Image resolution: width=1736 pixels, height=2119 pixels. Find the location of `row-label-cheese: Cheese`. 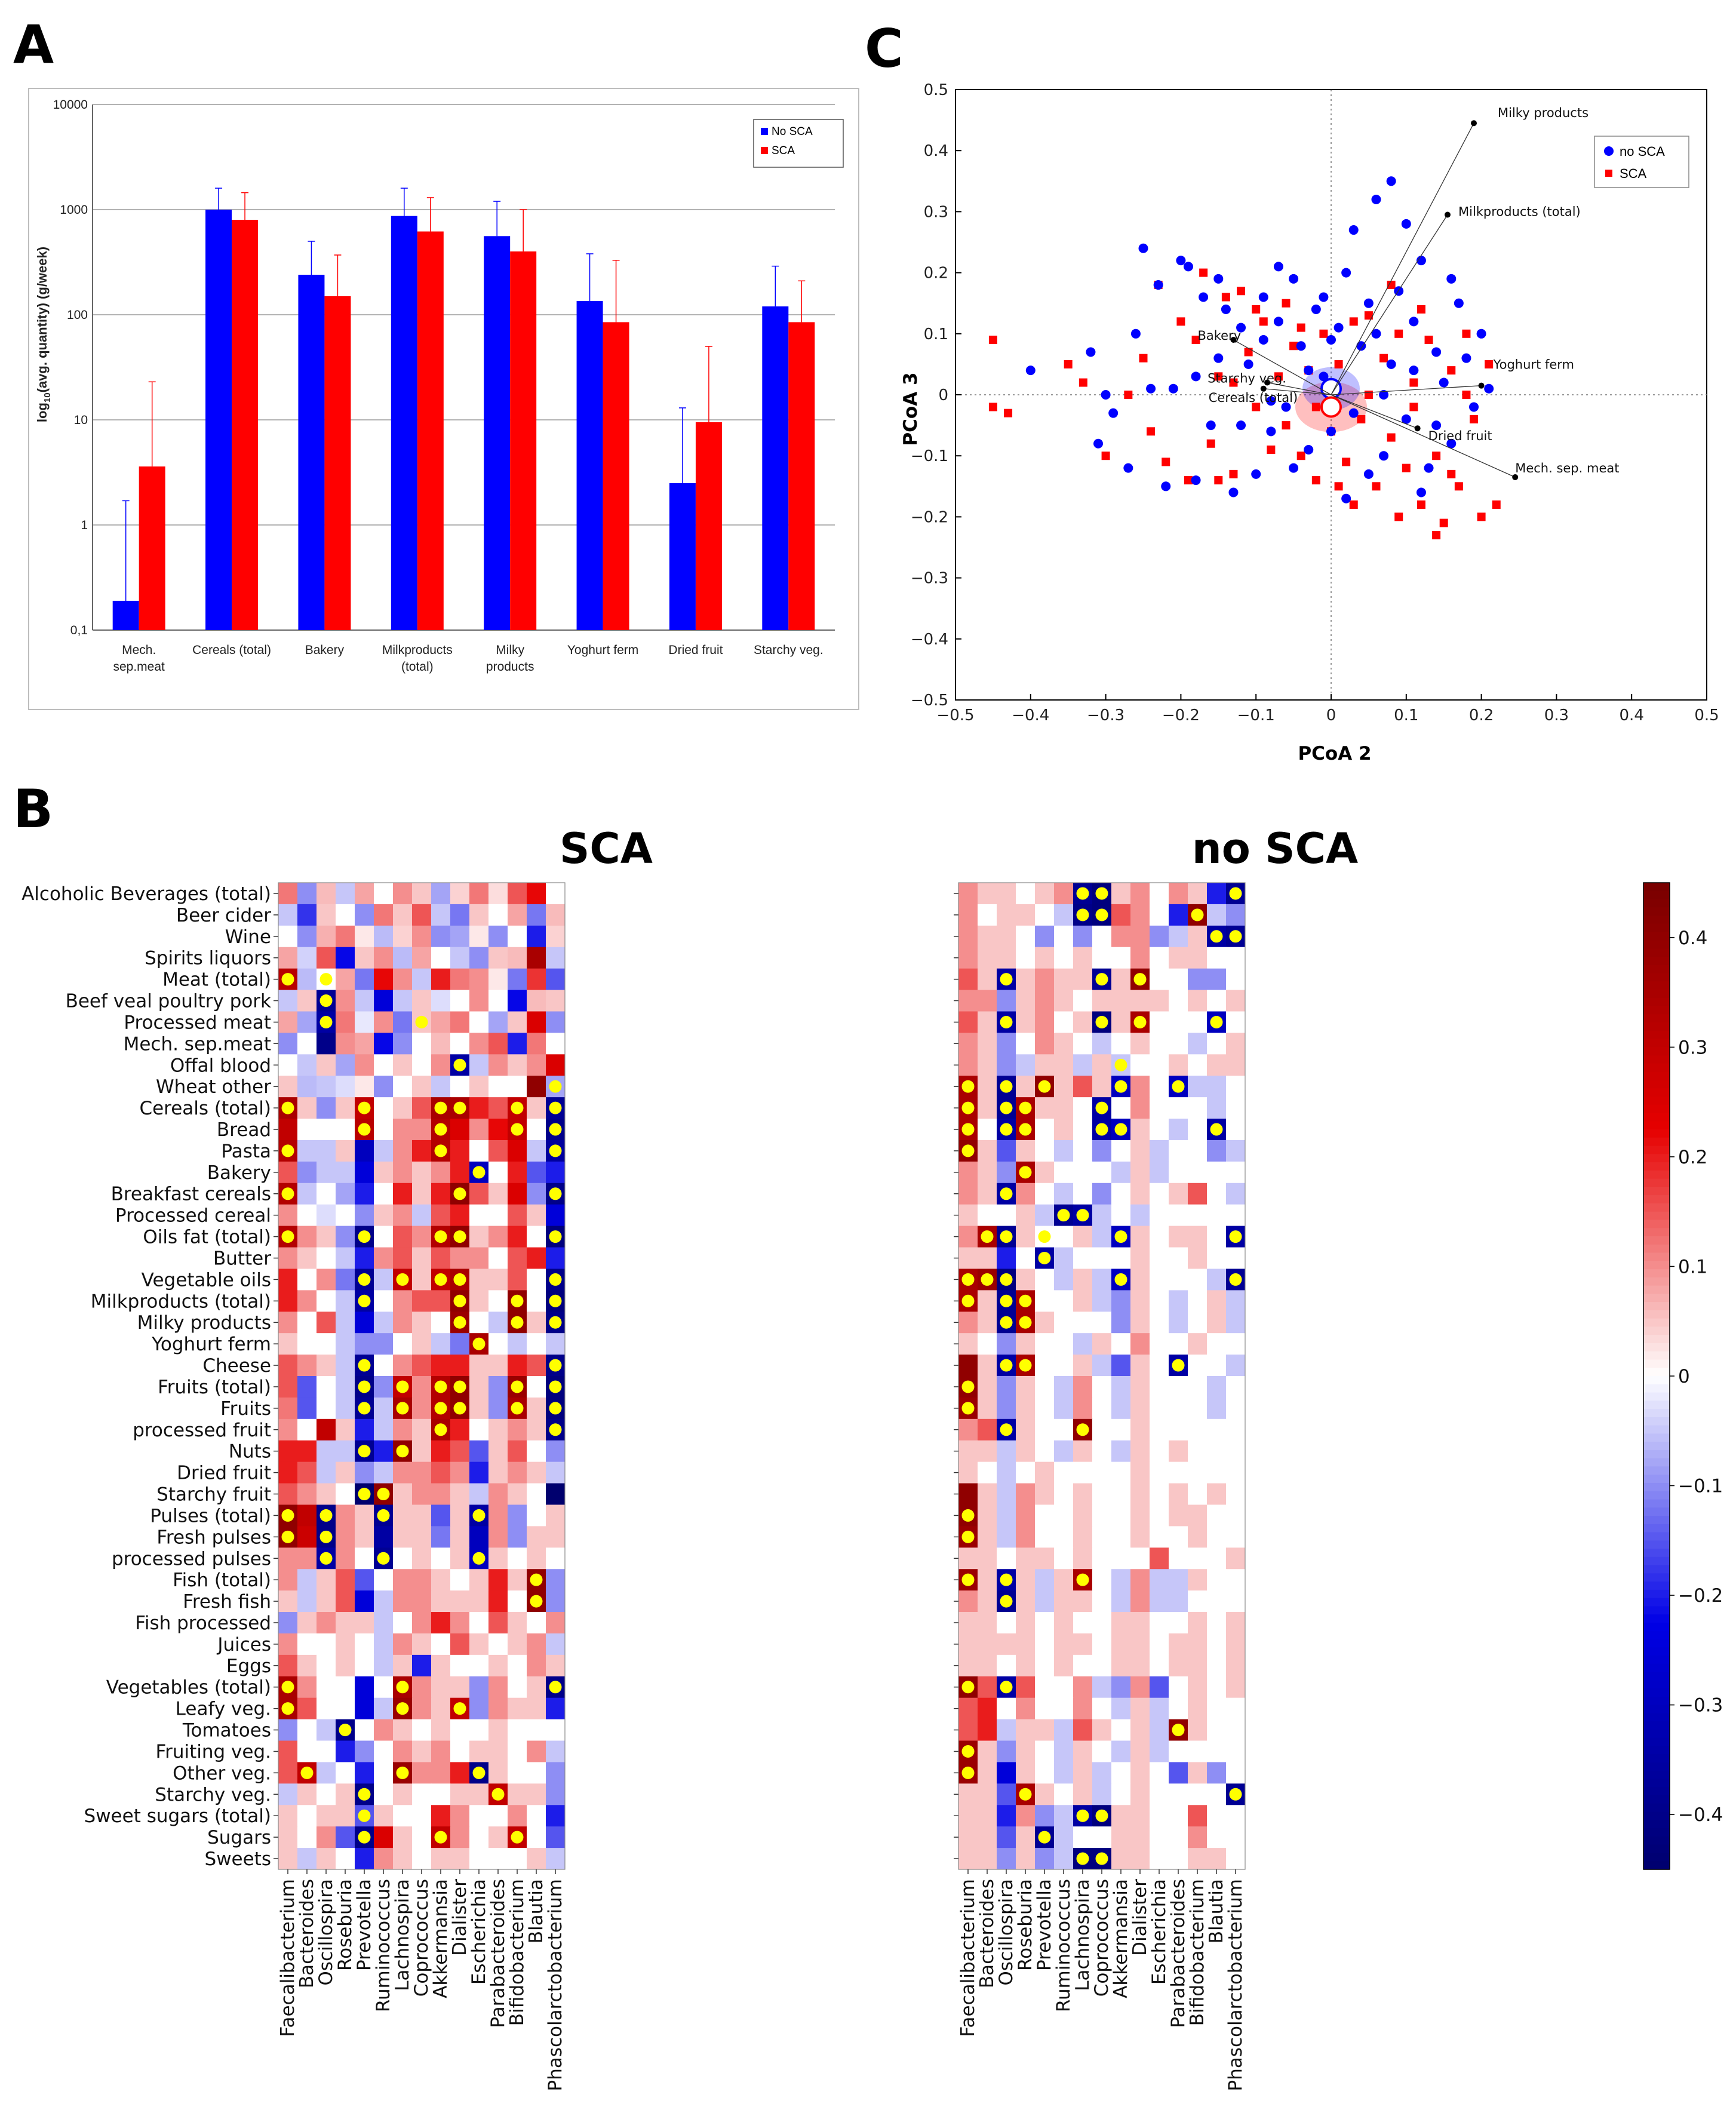

row-label-cheese: Cheese is located at coordinates (236, 1366).